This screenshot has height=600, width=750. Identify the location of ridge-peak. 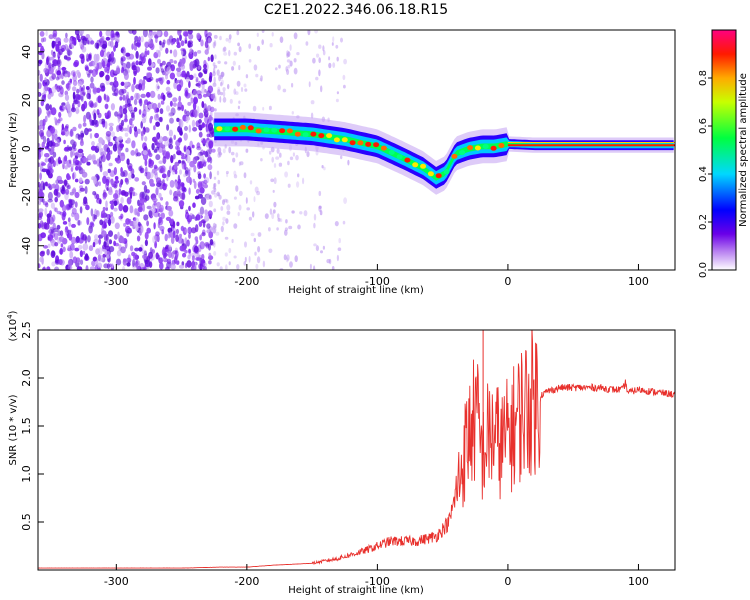
(258, 131).